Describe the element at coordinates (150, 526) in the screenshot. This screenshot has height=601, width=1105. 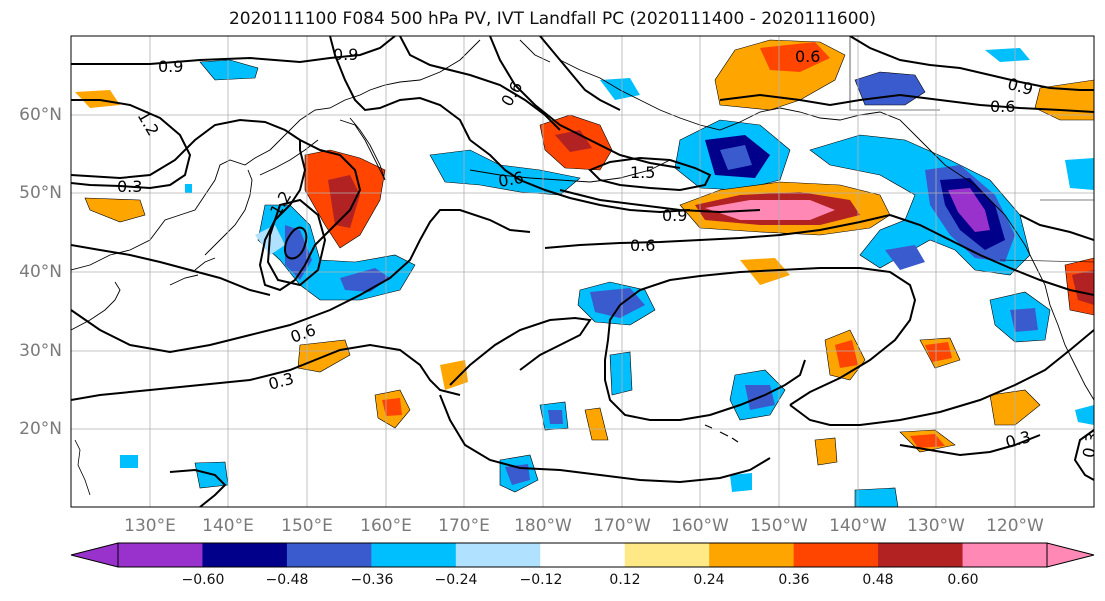
I see `lon-label: 130°E` at that location.